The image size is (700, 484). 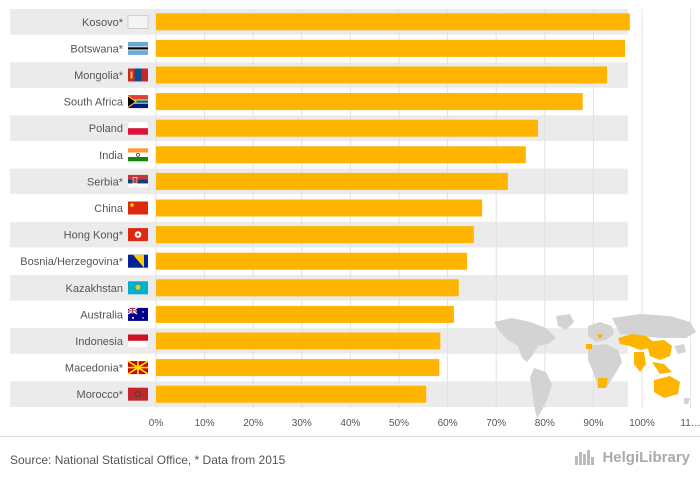 I want to click on category-label: South Africa, so click(x=94, y=103).